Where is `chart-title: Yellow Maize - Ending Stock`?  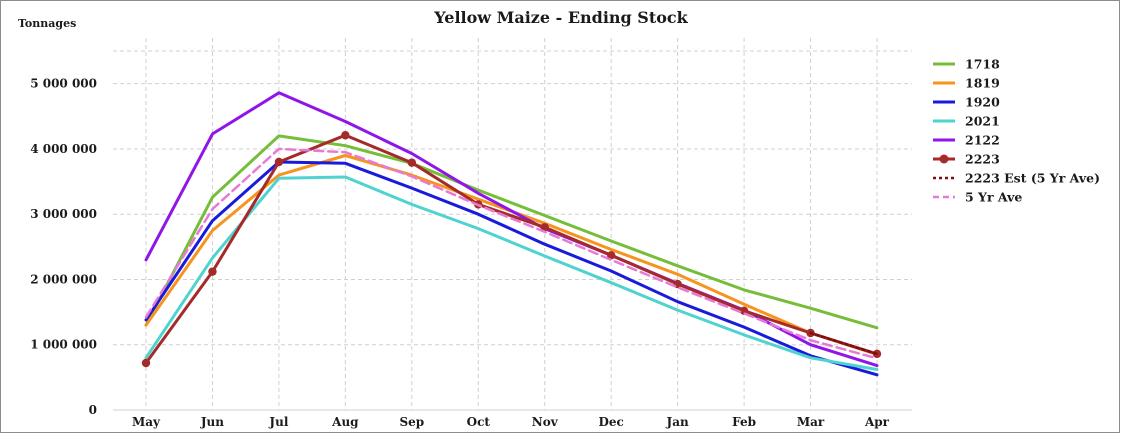 chart-title: Yellow Maize - Ending Stock is located at coordinates (561, 17).